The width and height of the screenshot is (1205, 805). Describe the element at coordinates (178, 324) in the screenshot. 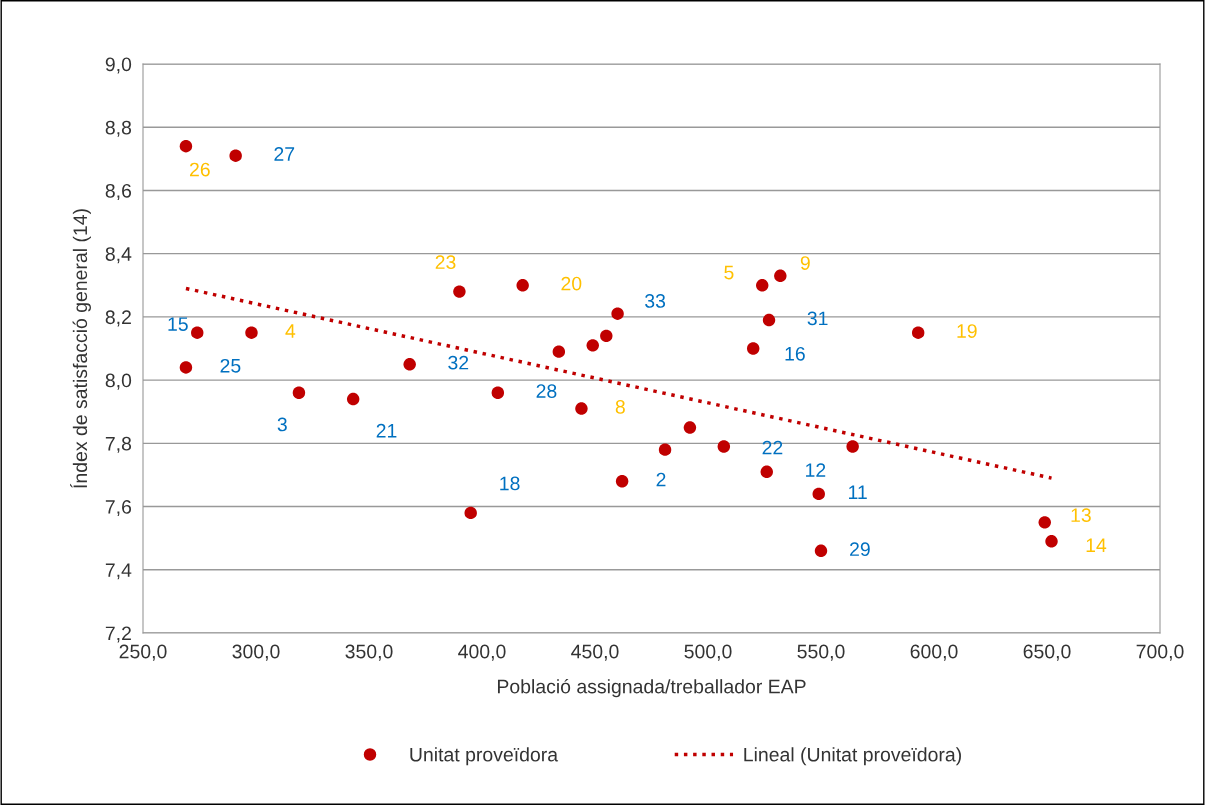

I see `annotation: 15` at that location.